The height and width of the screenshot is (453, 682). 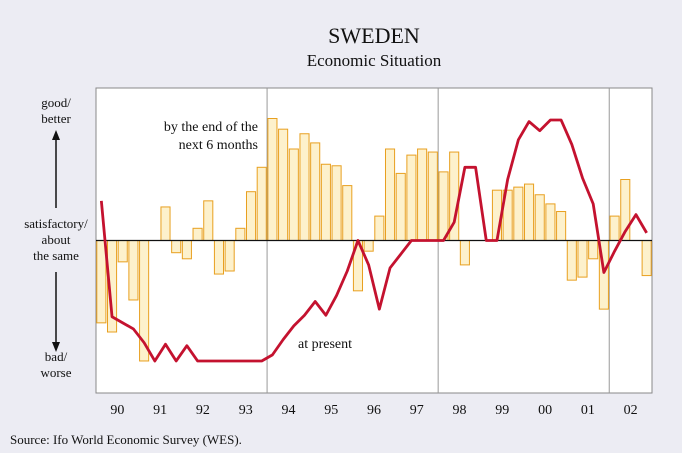 What do you see at coordinates (417, 410) in the screenshot?
I see `x-tick-label: 97` at bounding box center [417, 410].